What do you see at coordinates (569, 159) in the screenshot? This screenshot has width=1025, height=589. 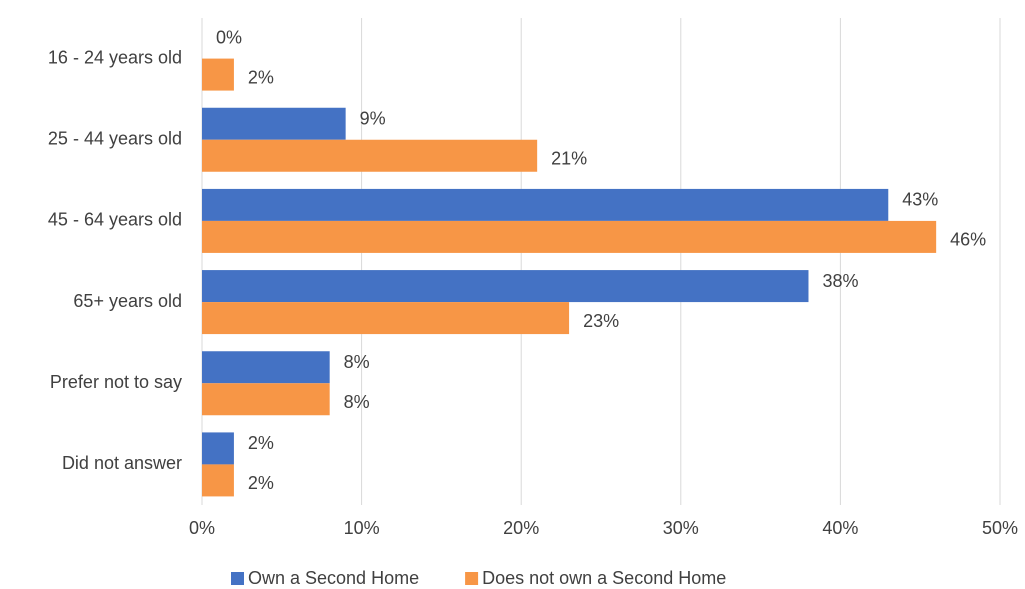 I see `data-label: 21%` at bounding box center [569, 159].